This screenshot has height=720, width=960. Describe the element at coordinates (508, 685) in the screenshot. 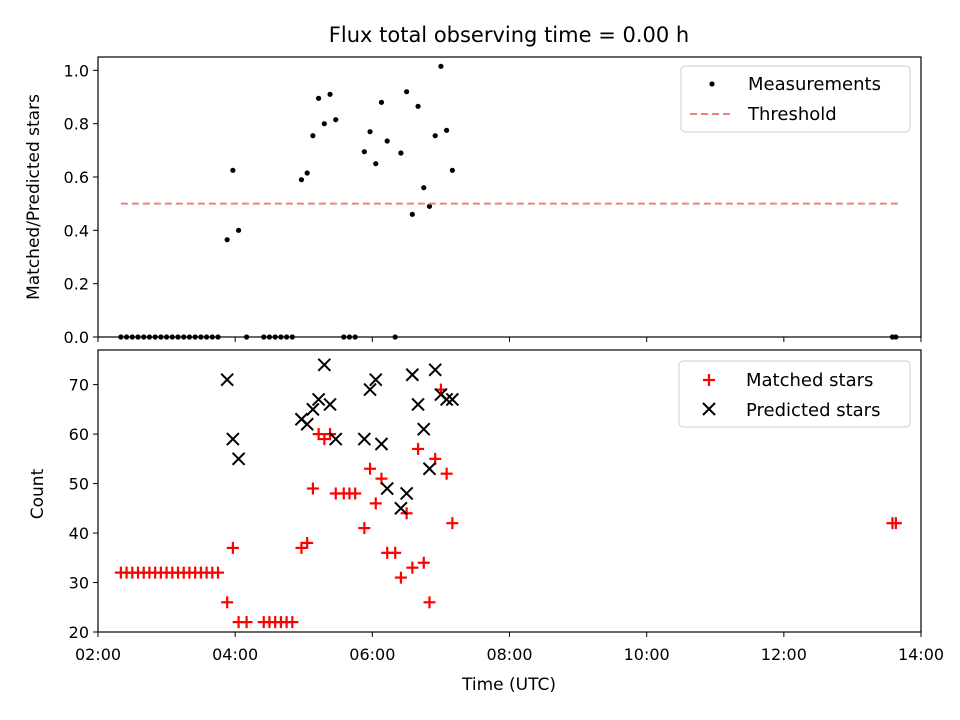

I see `x-axis-label: Time (UTC)` at that location.